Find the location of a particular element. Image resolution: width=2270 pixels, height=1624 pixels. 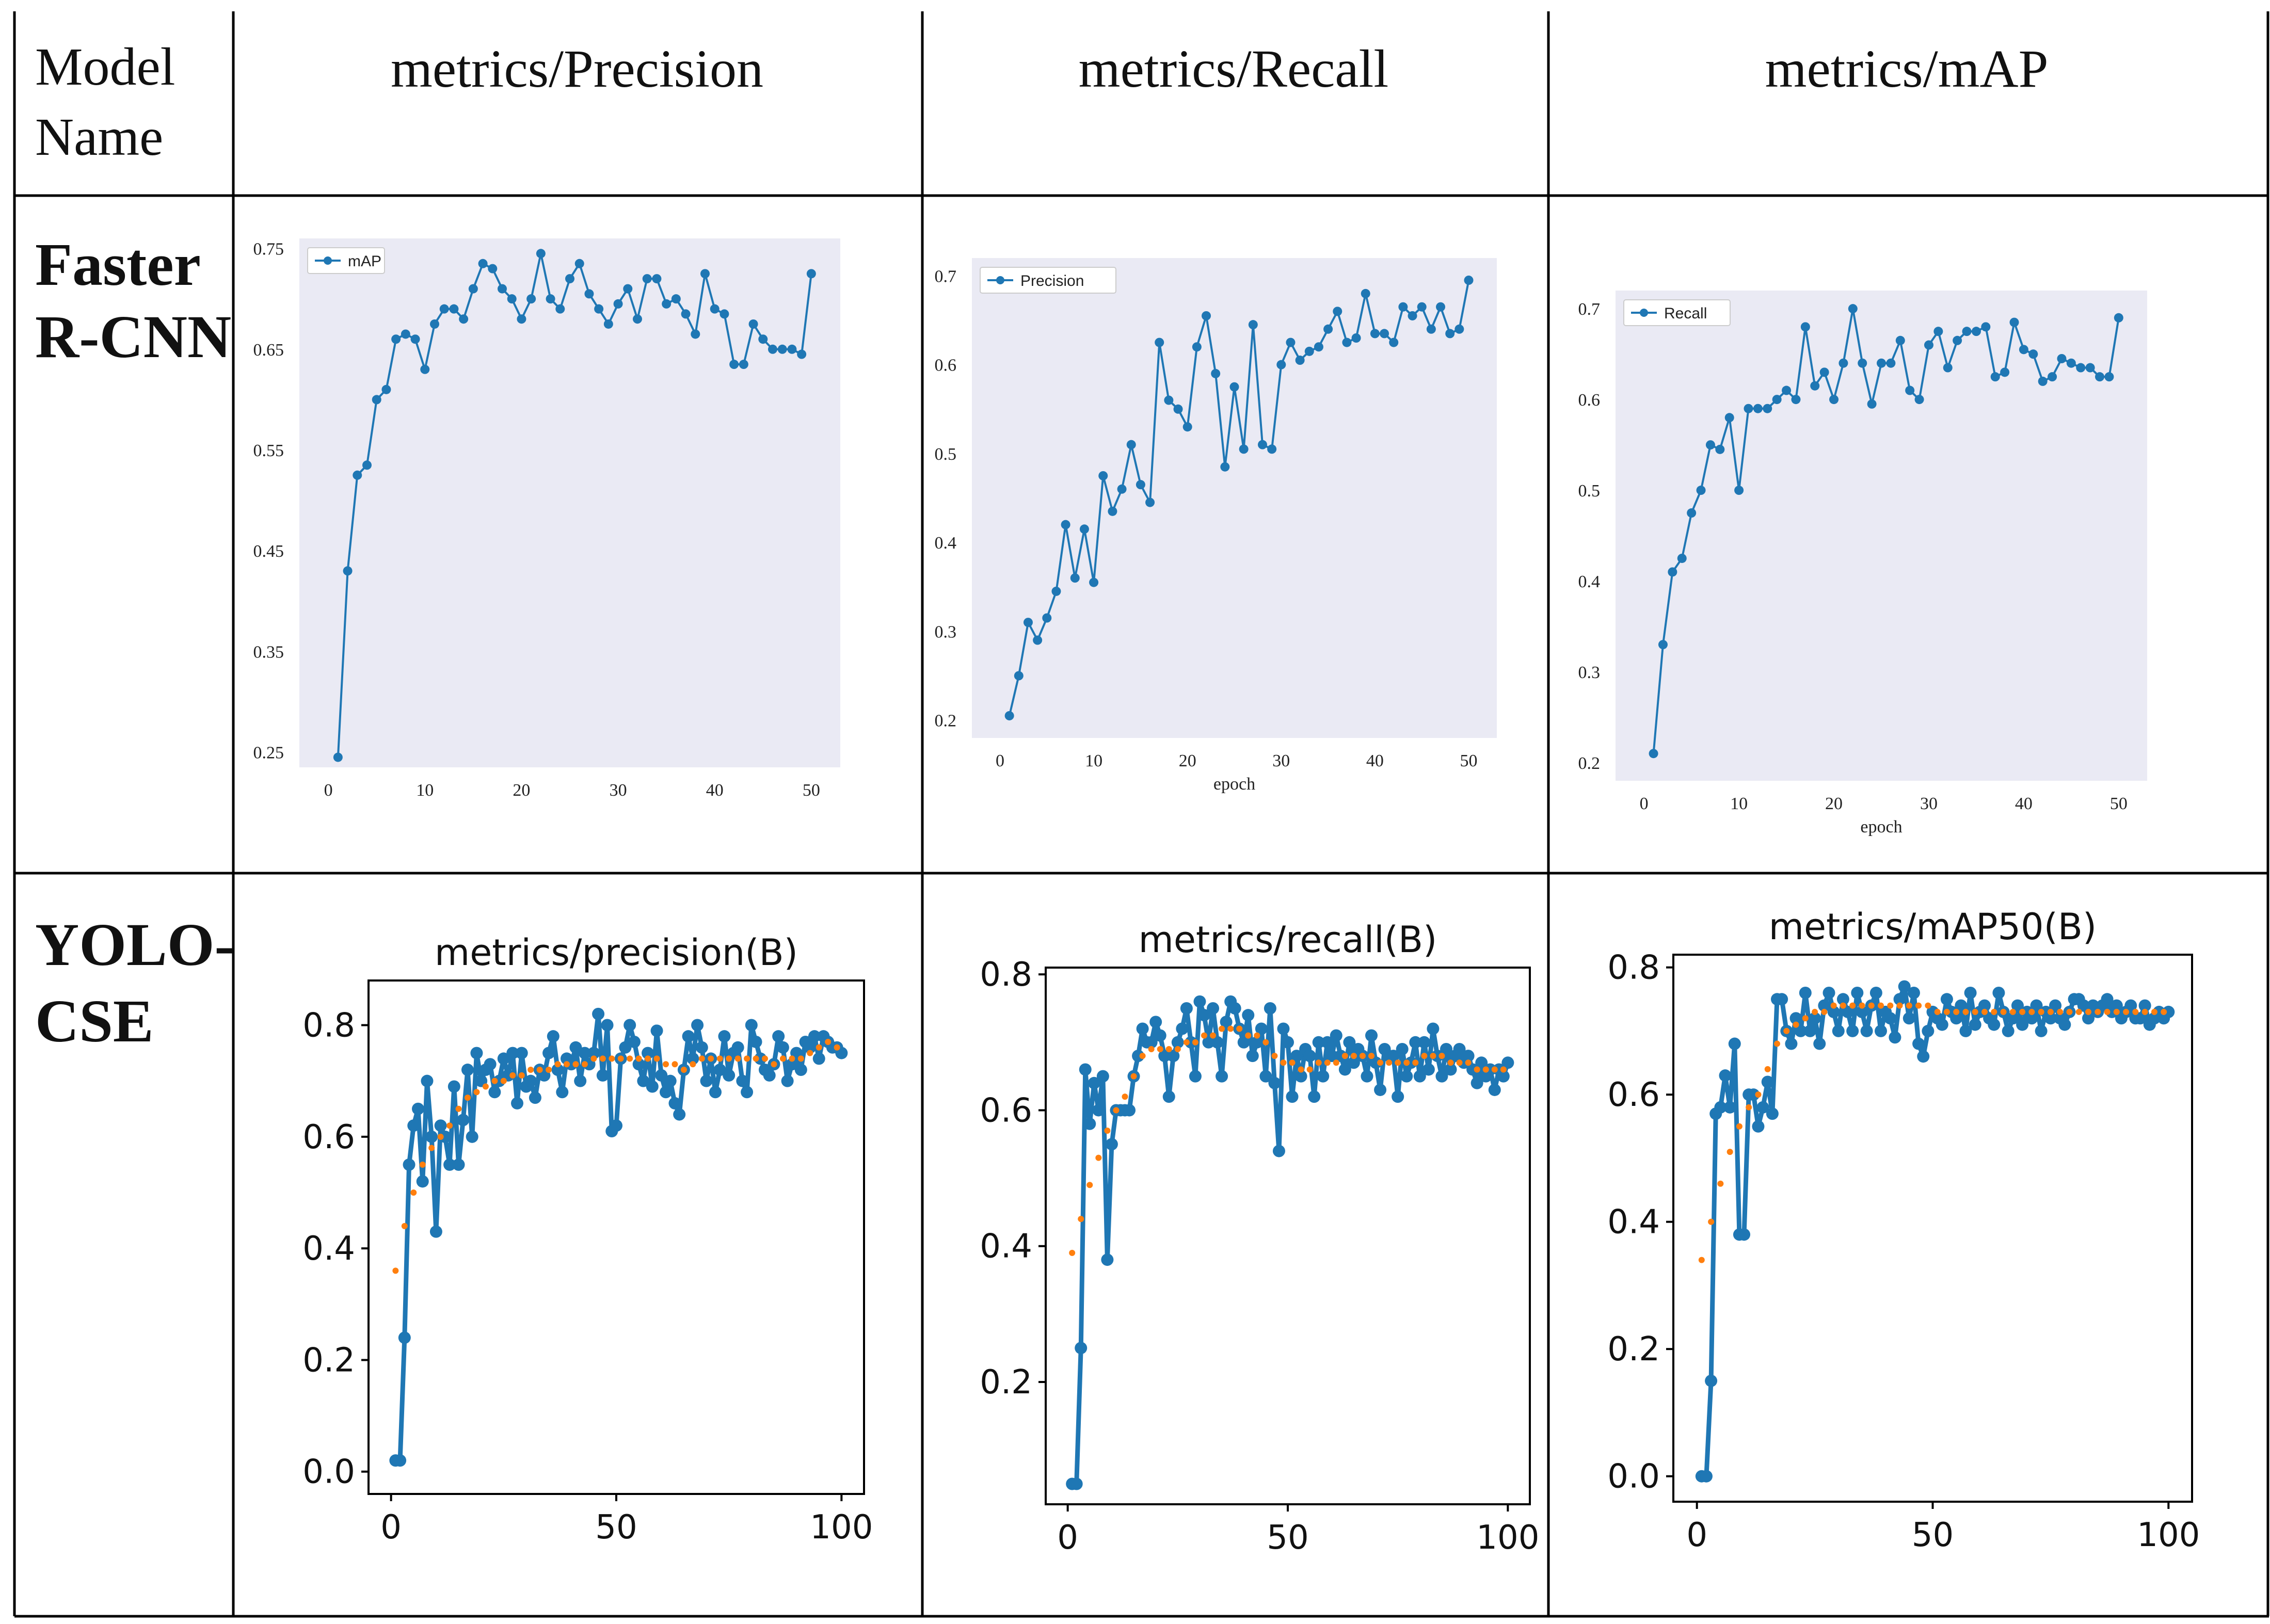

x-tick-label: 50 is located at coordinates (1933, 1535).